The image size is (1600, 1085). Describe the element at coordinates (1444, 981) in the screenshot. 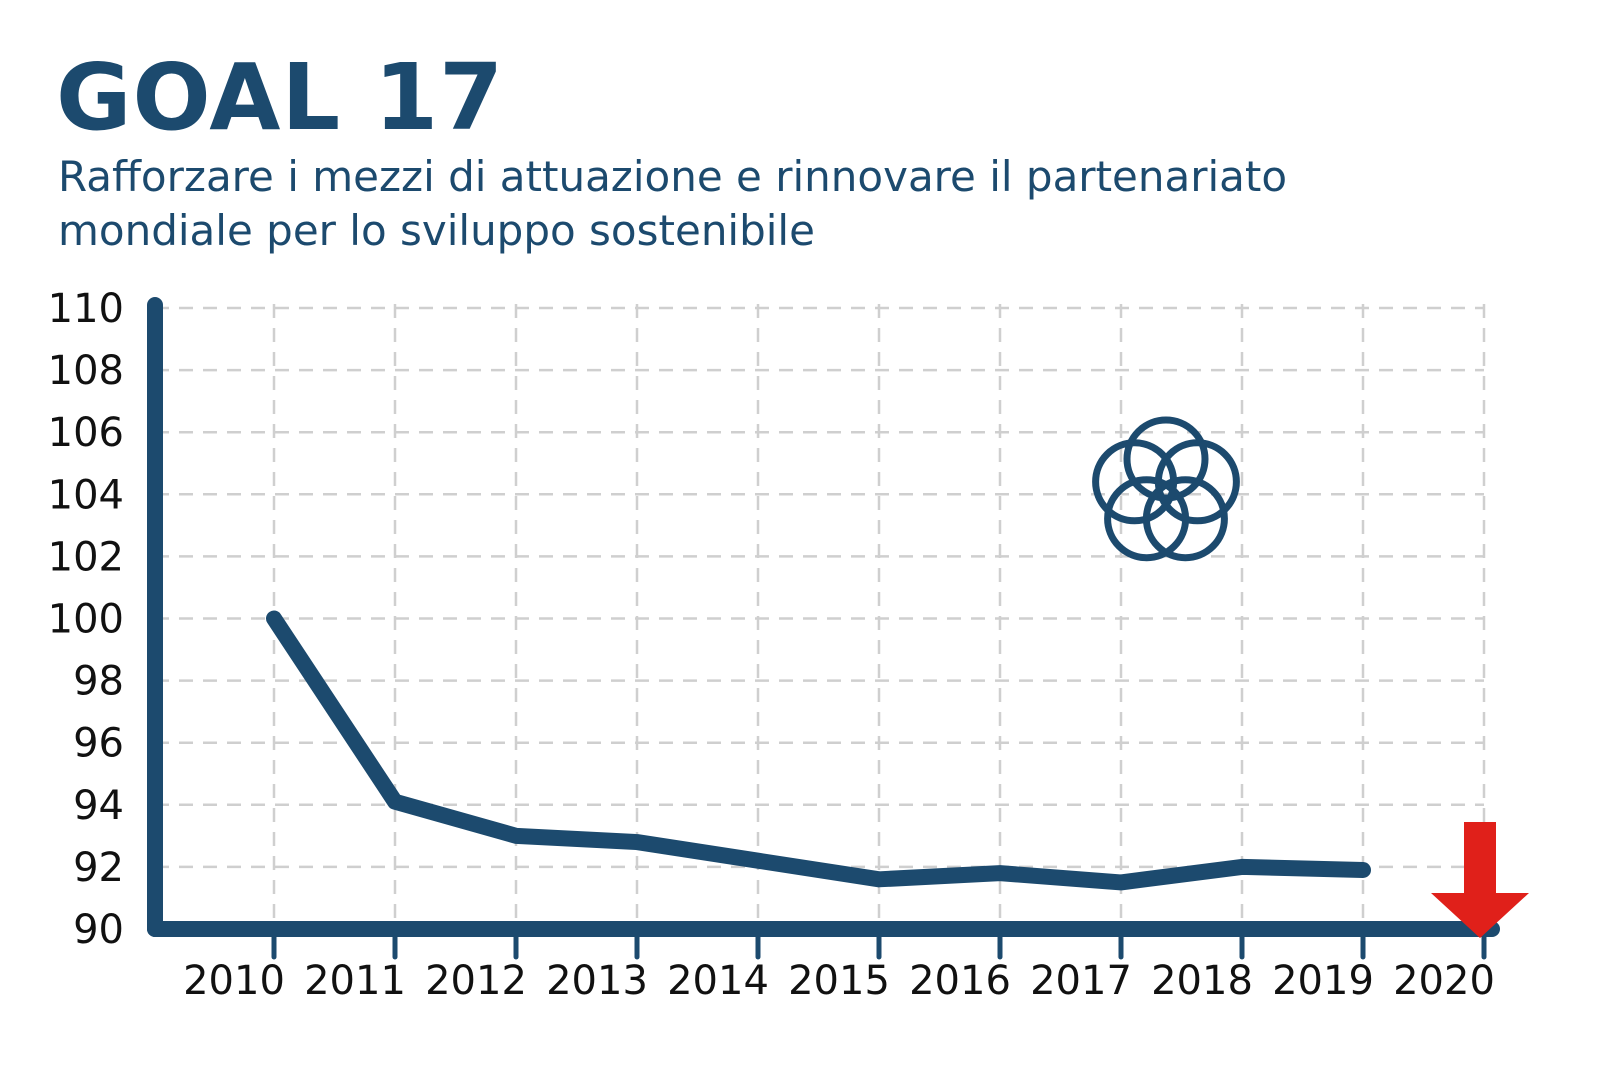

I see `x-tick-label: 2020` at that location.